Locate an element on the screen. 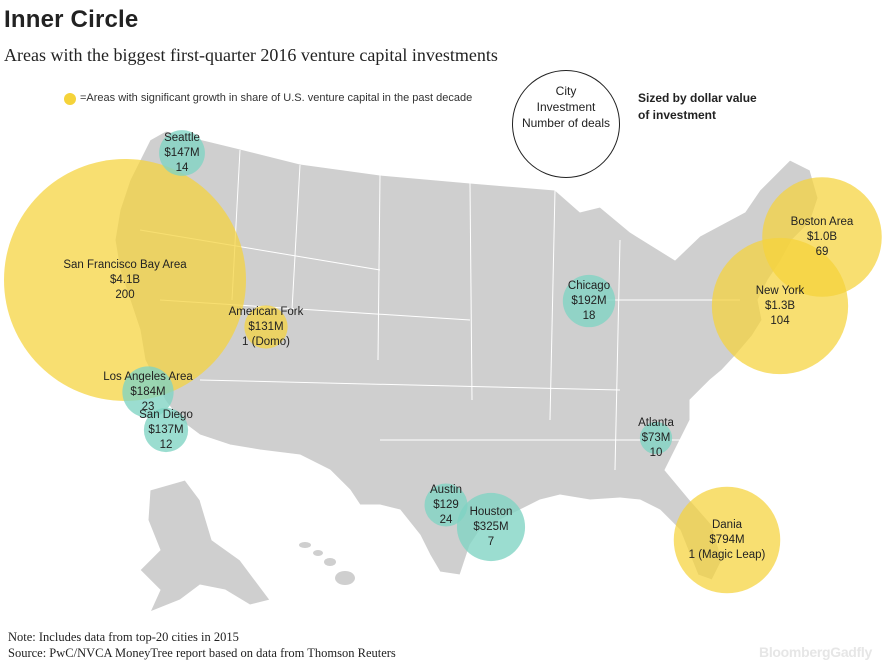 The width and height of the screenshot is (882, 670). bubble-label-chicago-investment: $192M is located at coordinates (588, 301).